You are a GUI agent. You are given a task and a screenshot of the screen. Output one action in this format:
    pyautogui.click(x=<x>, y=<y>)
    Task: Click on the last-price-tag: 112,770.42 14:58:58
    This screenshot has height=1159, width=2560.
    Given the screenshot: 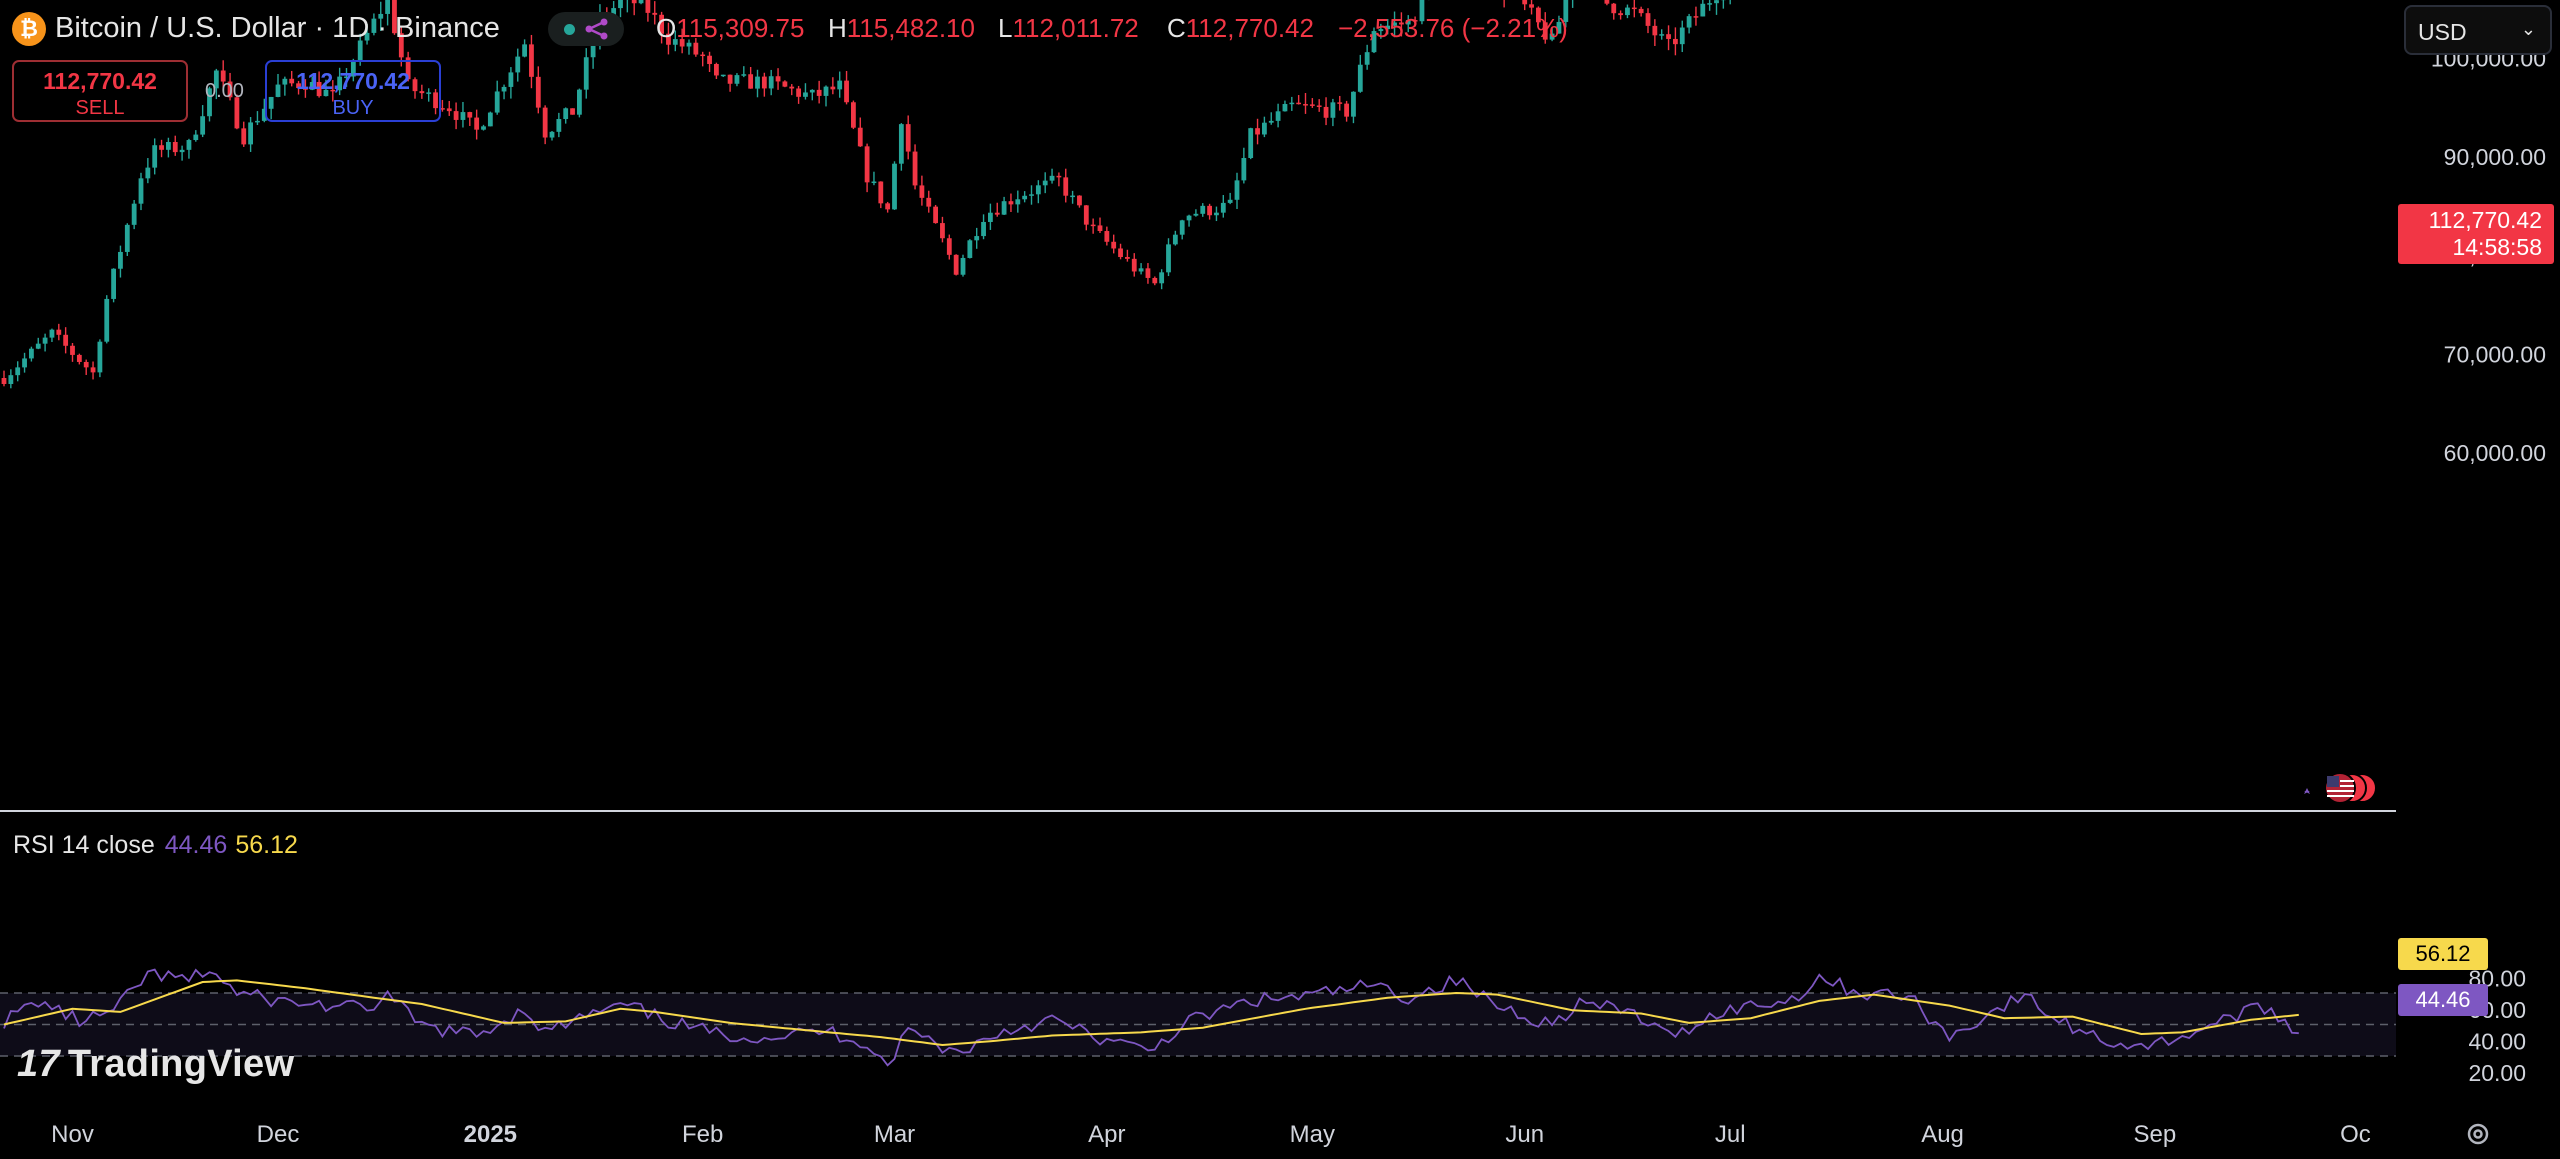 What is the action you would take?
    pyautogui.click(x=2476, y=234)
    